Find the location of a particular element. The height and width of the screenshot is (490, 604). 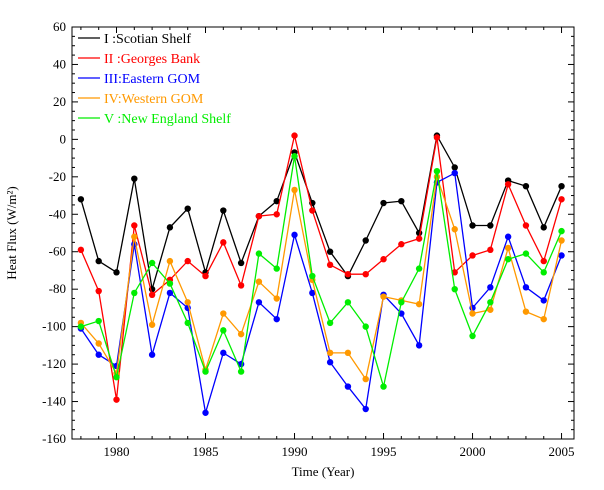

legend-label: III:Eastern GOM is located at coordinates (152, 79).